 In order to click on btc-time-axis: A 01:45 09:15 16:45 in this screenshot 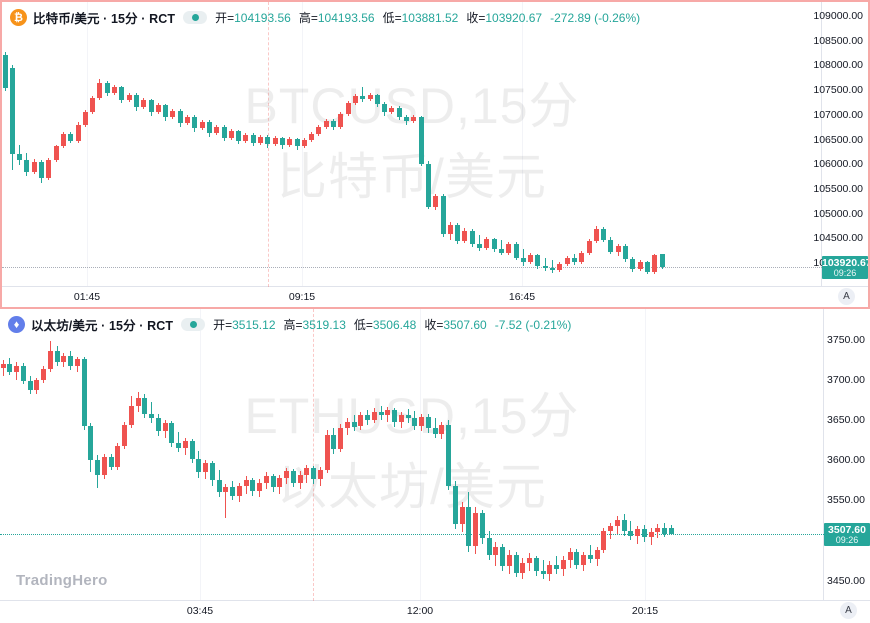, I will do `click(435, 296)`.